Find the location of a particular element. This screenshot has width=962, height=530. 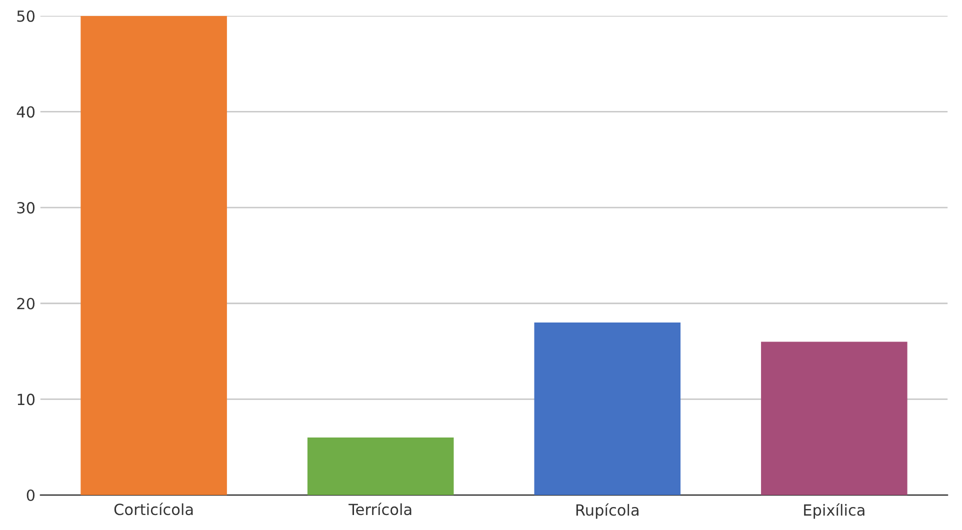

x-tick-label: Rupícola is located at coordinates (607, 511).